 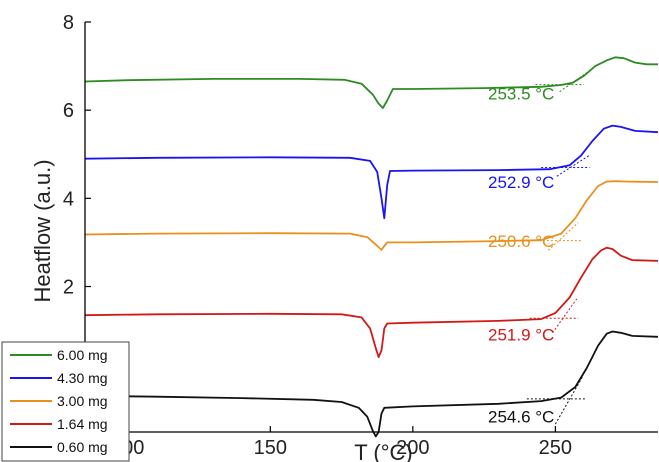 What do you see at coordinates (68, 288) in the screenshot?
I see `y-tick-label: 2` at bounding box center [68, 288].